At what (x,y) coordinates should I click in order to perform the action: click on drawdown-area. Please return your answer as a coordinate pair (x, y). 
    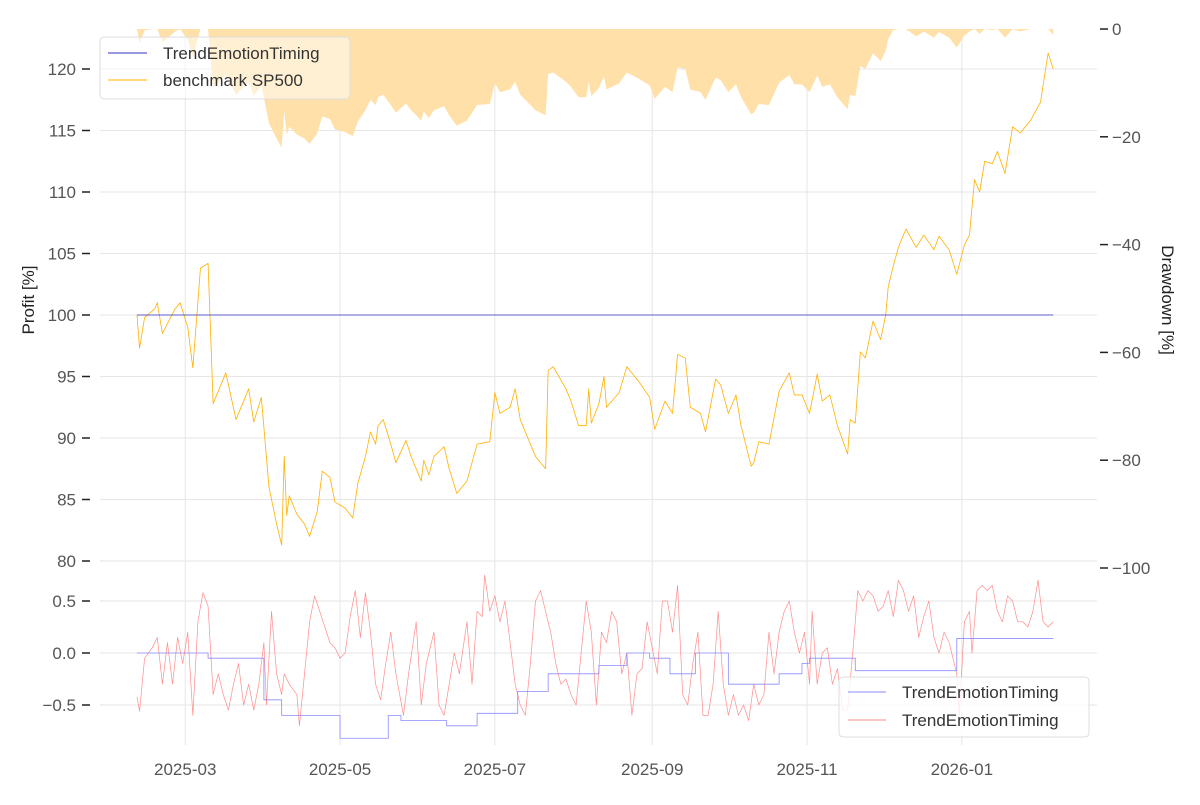
    Looking at the image, I should click on (595, 88).